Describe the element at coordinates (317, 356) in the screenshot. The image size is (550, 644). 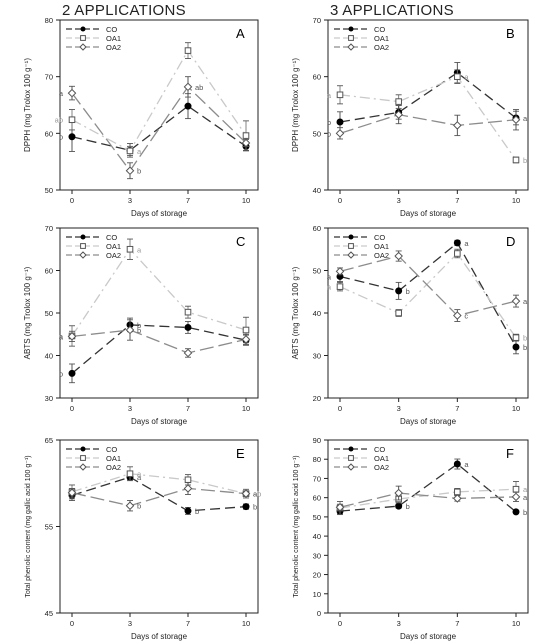
I see `y-tick-label: 30` at that location.